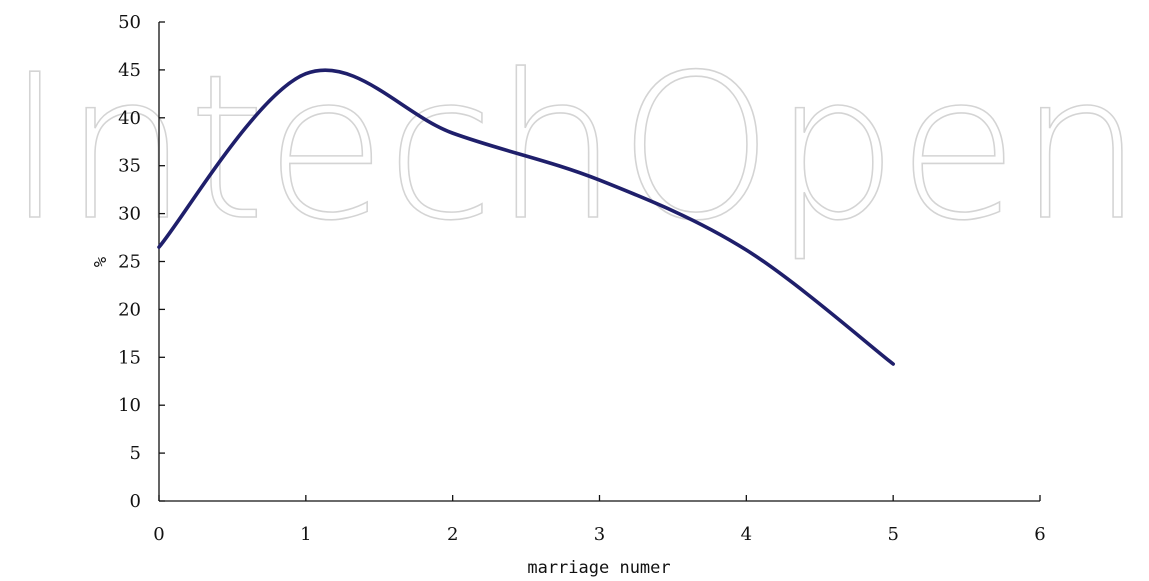 This screenshot has height=581, width=1149. I want to click on y-tick-label: 10, so click(129, 405).